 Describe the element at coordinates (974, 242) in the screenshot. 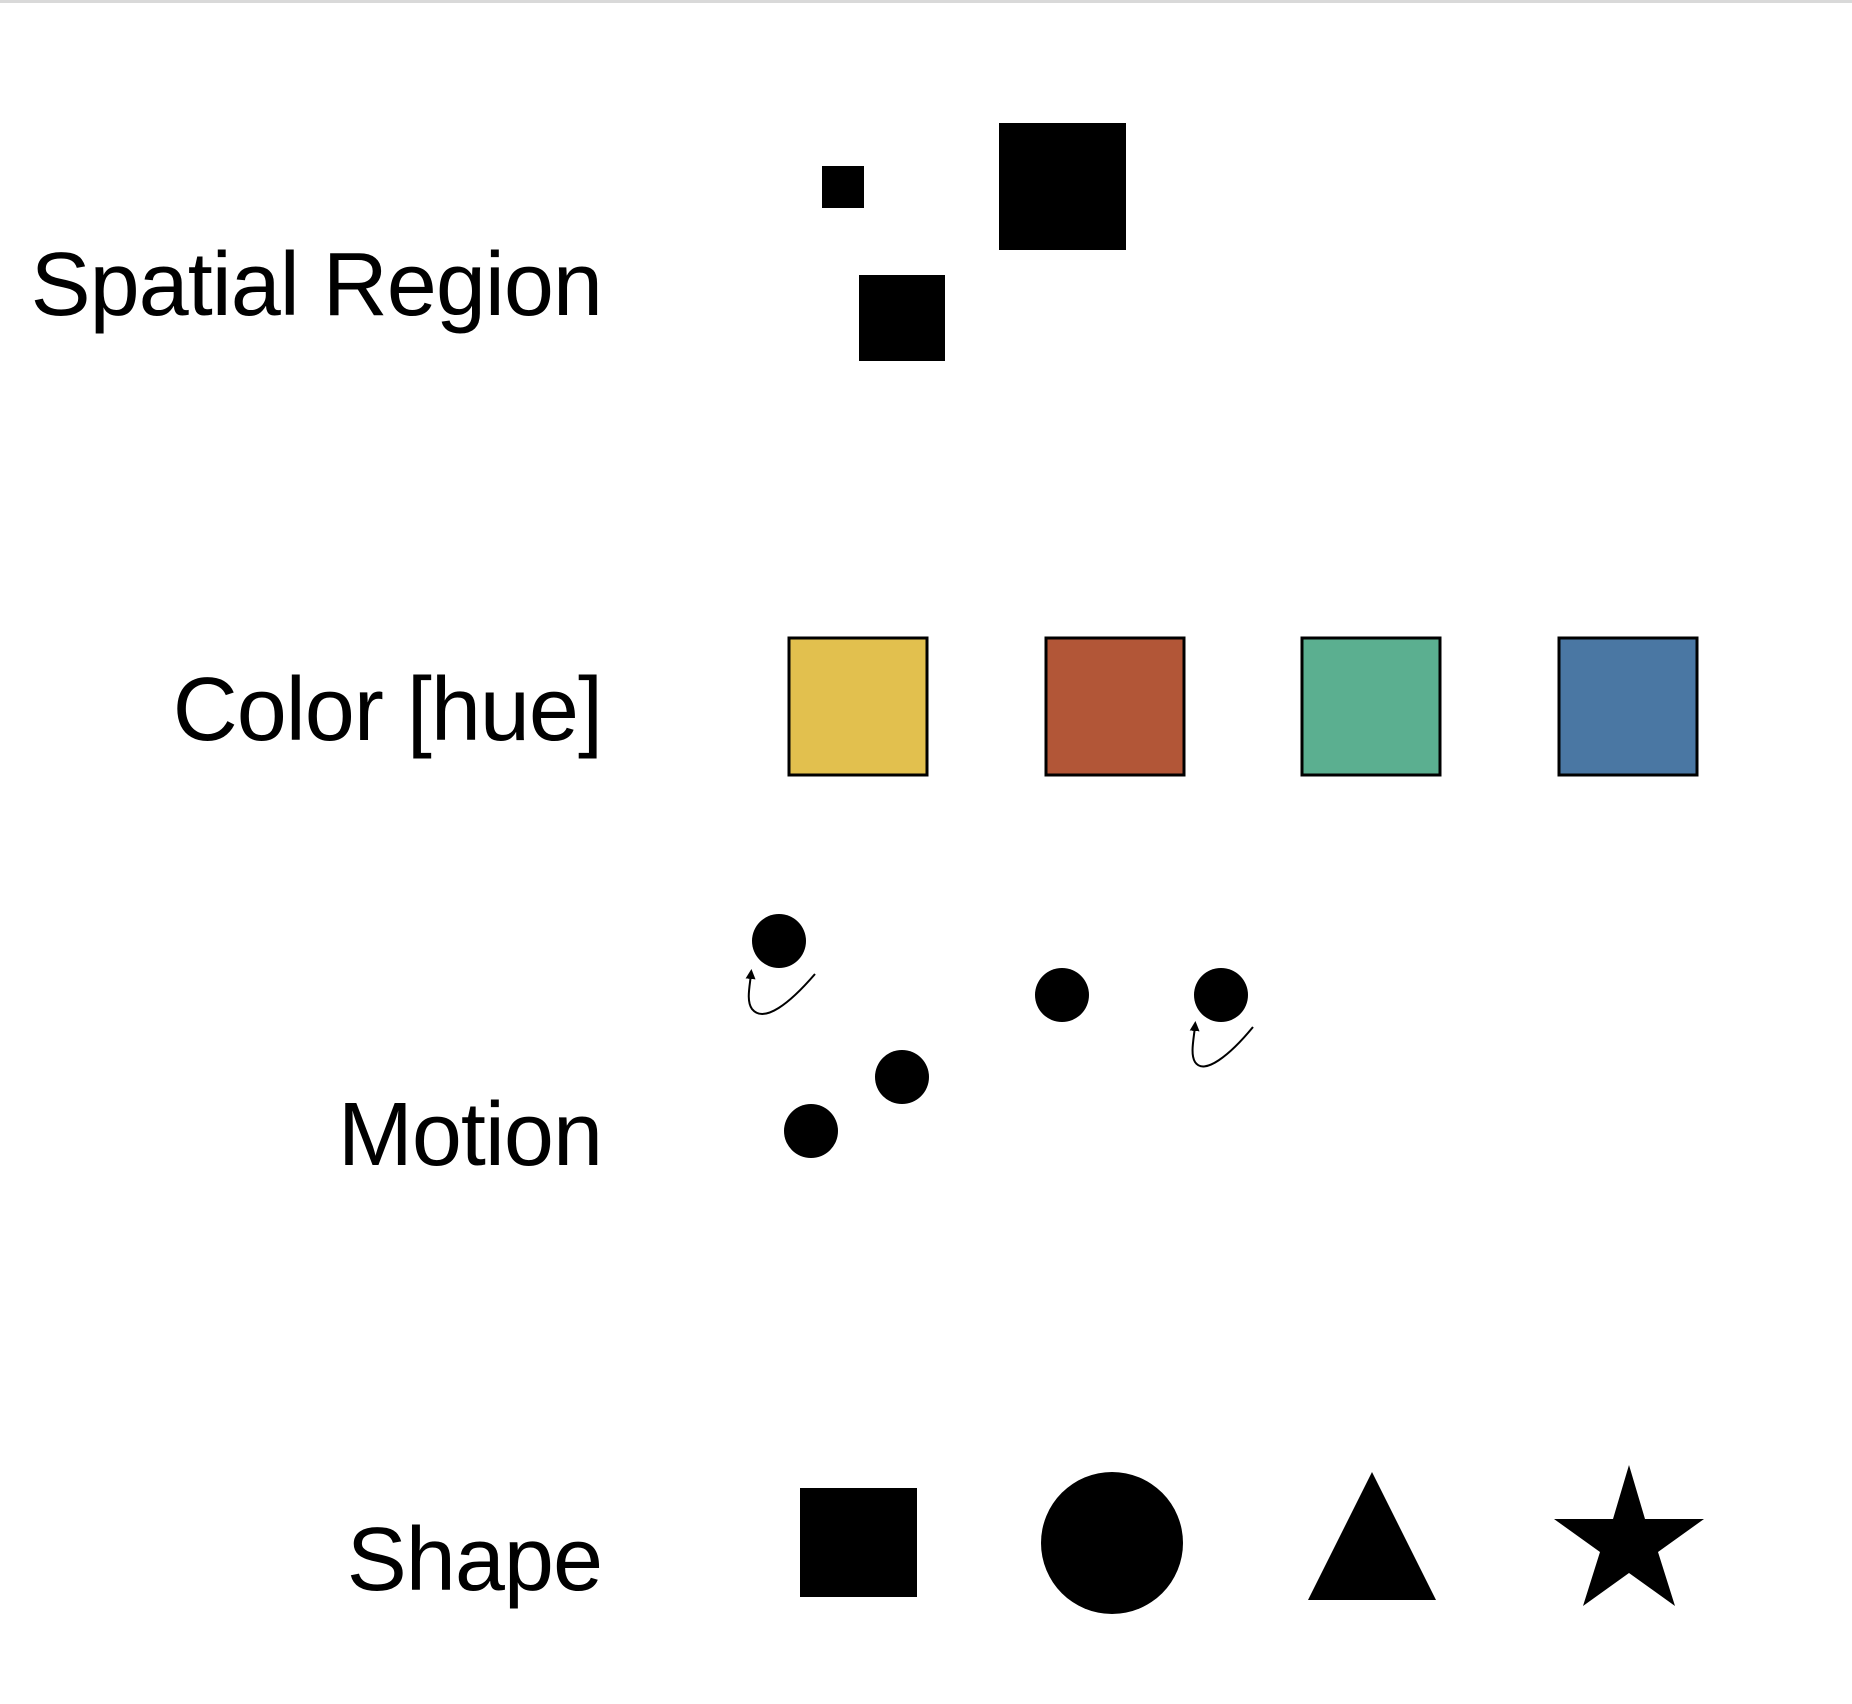

I see `spatial-region-marks` at that location.